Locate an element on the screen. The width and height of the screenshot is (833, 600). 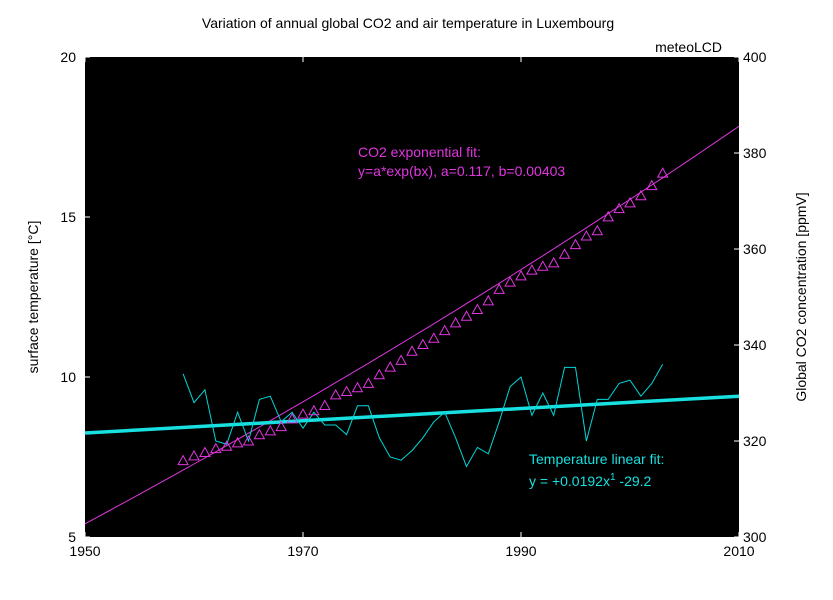
temp-fit-exponent: 1 is located at coordinates (613, 477).